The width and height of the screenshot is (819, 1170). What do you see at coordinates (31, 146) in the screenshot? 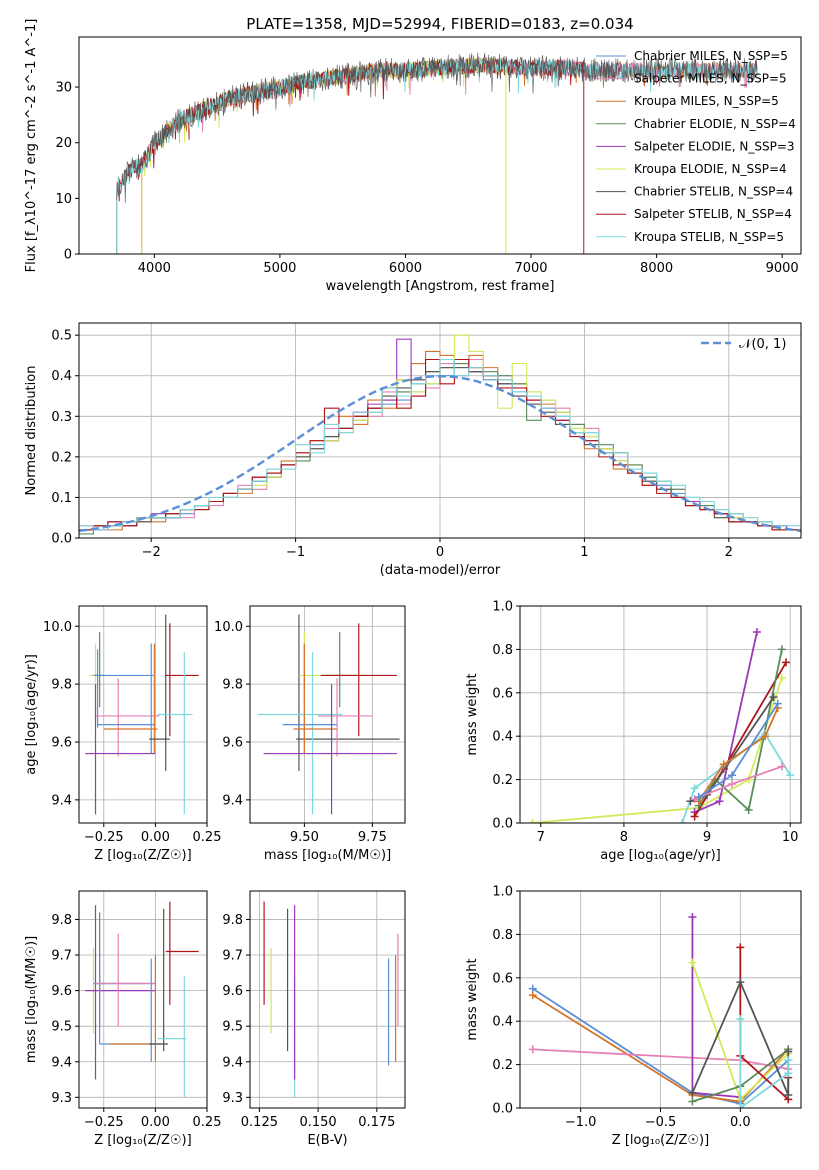
I see `y-axis-label: Flux [f_λ10^-17 erg cm^-2 s^-1 A^-1]` at bounding box center [31, 146].